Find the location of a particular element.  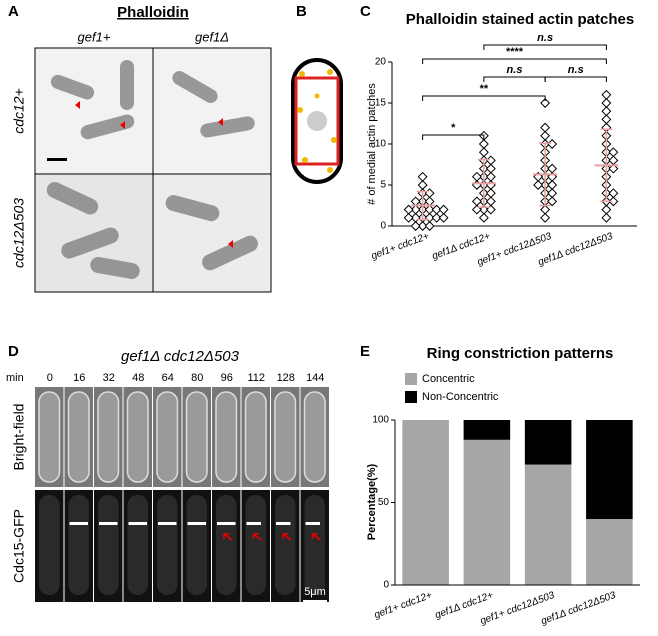

legend-label: Non-Concentric is located at coordinates (460, 397).